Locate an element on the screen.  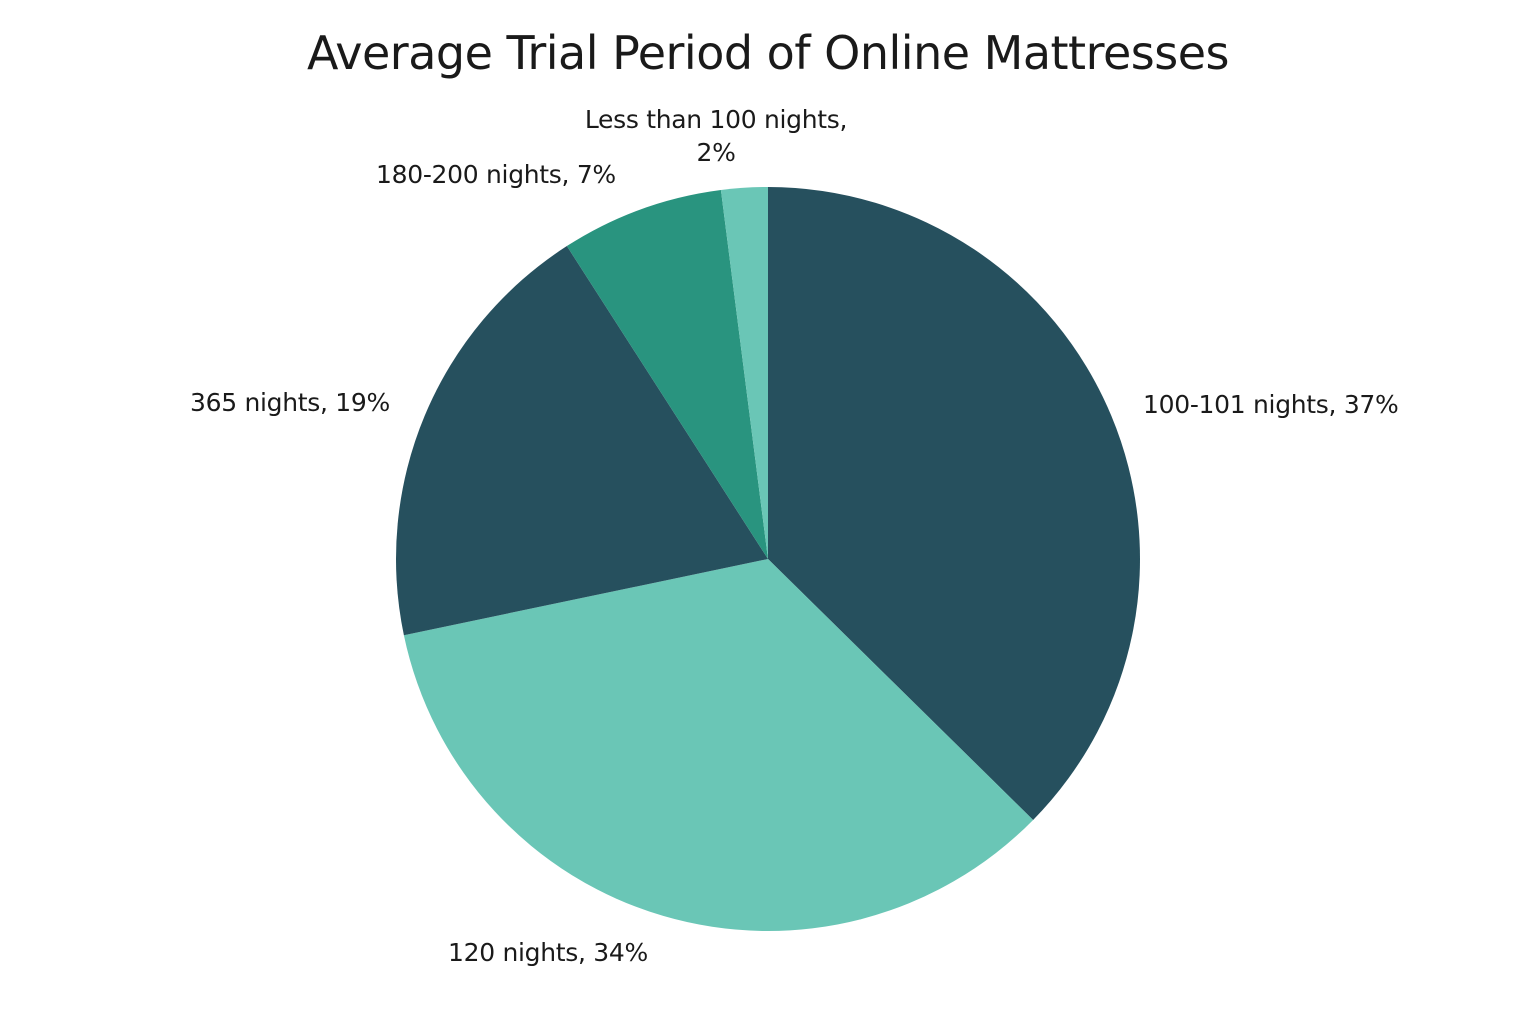
slice-label-line-2: 2% is located at coordinates (716, 152).